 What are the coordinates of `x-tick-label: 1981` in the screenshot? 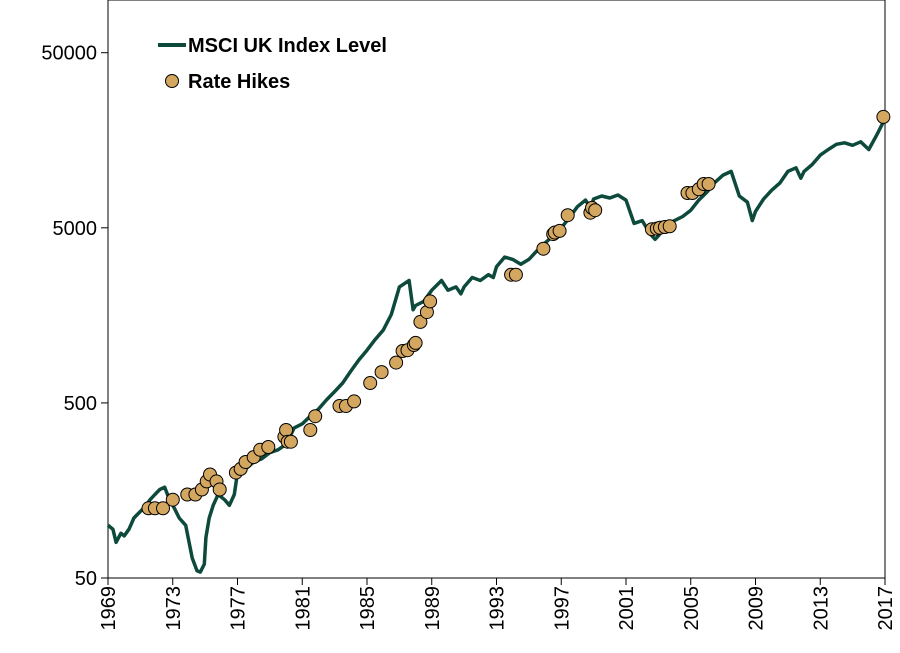 It's located at (303, 608).